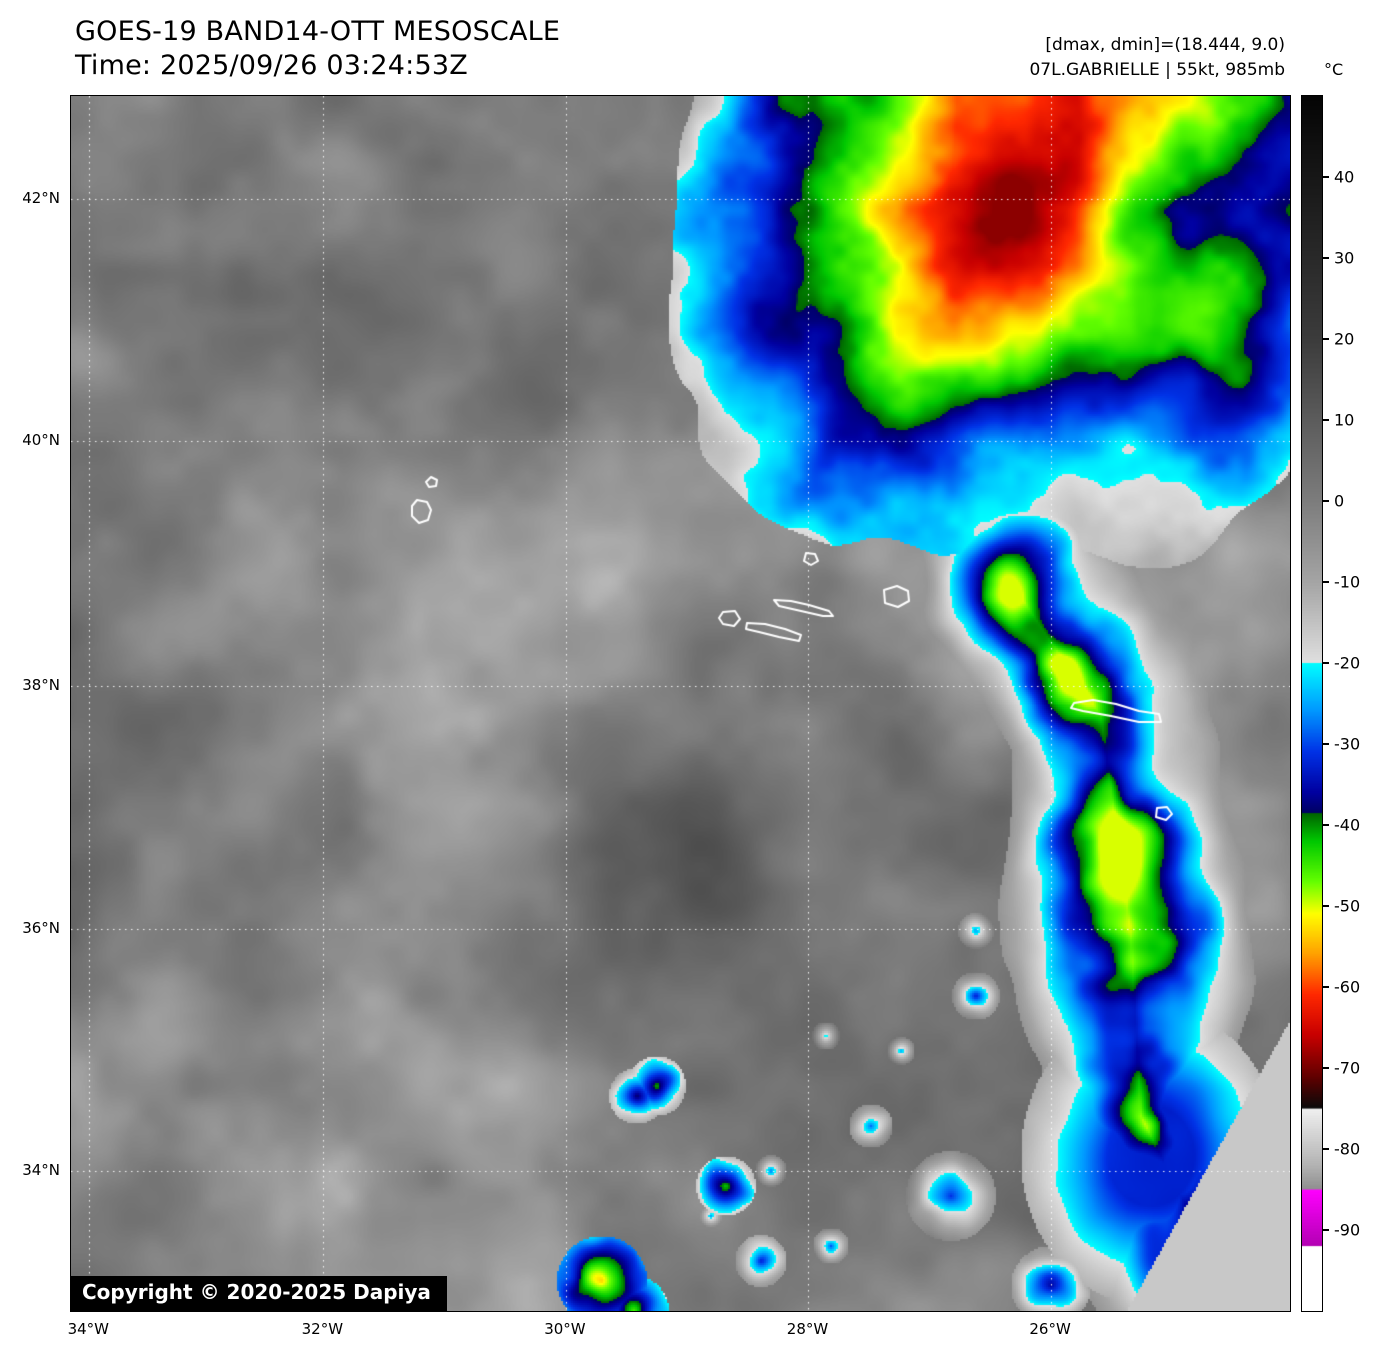  I want to click on colorbar-tick-label: -20, so click(1347, 663).